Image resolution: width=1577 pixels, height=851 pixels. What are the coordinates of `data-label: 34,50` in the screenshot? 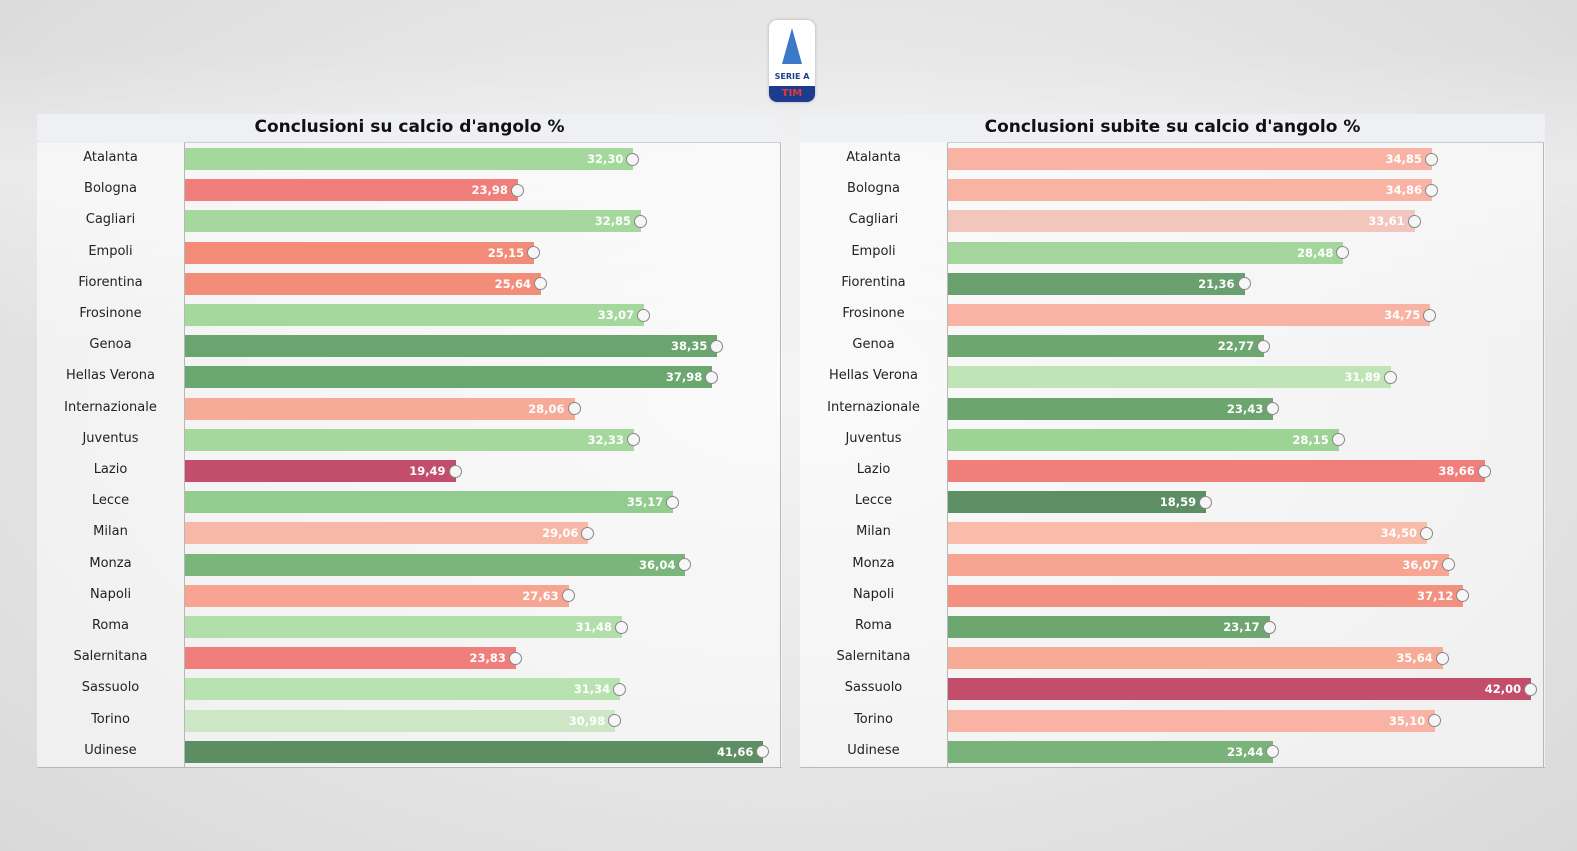 It's located at (1398, 533).